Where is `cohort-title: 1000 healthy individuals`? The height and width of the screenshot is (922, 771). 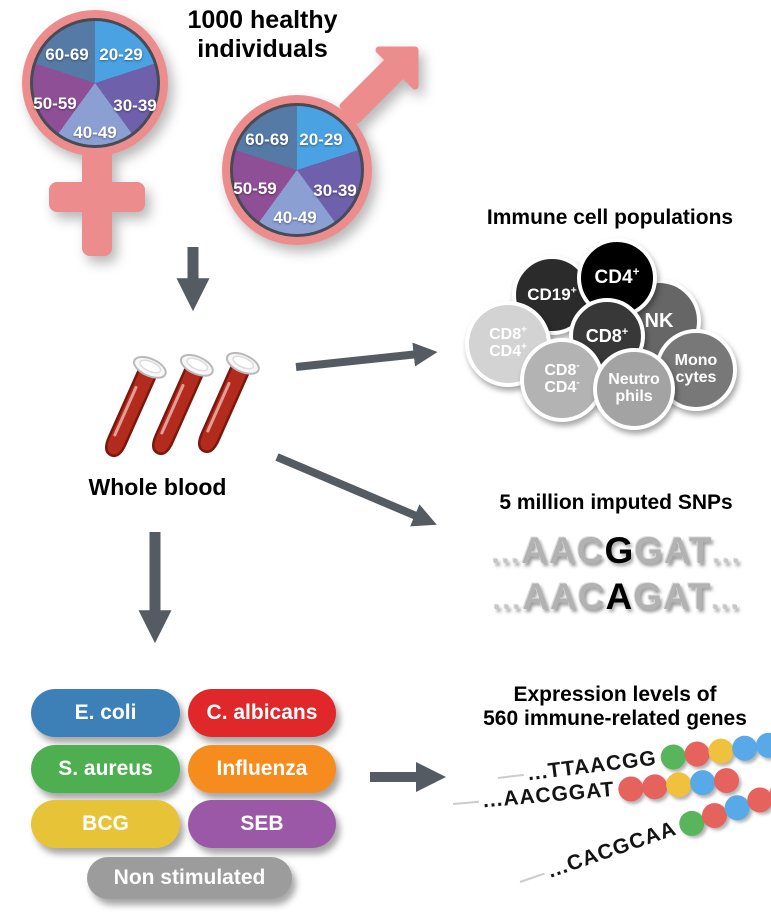 cohort-title: 1000 healthy individuals is located at coordinates (262, 35).